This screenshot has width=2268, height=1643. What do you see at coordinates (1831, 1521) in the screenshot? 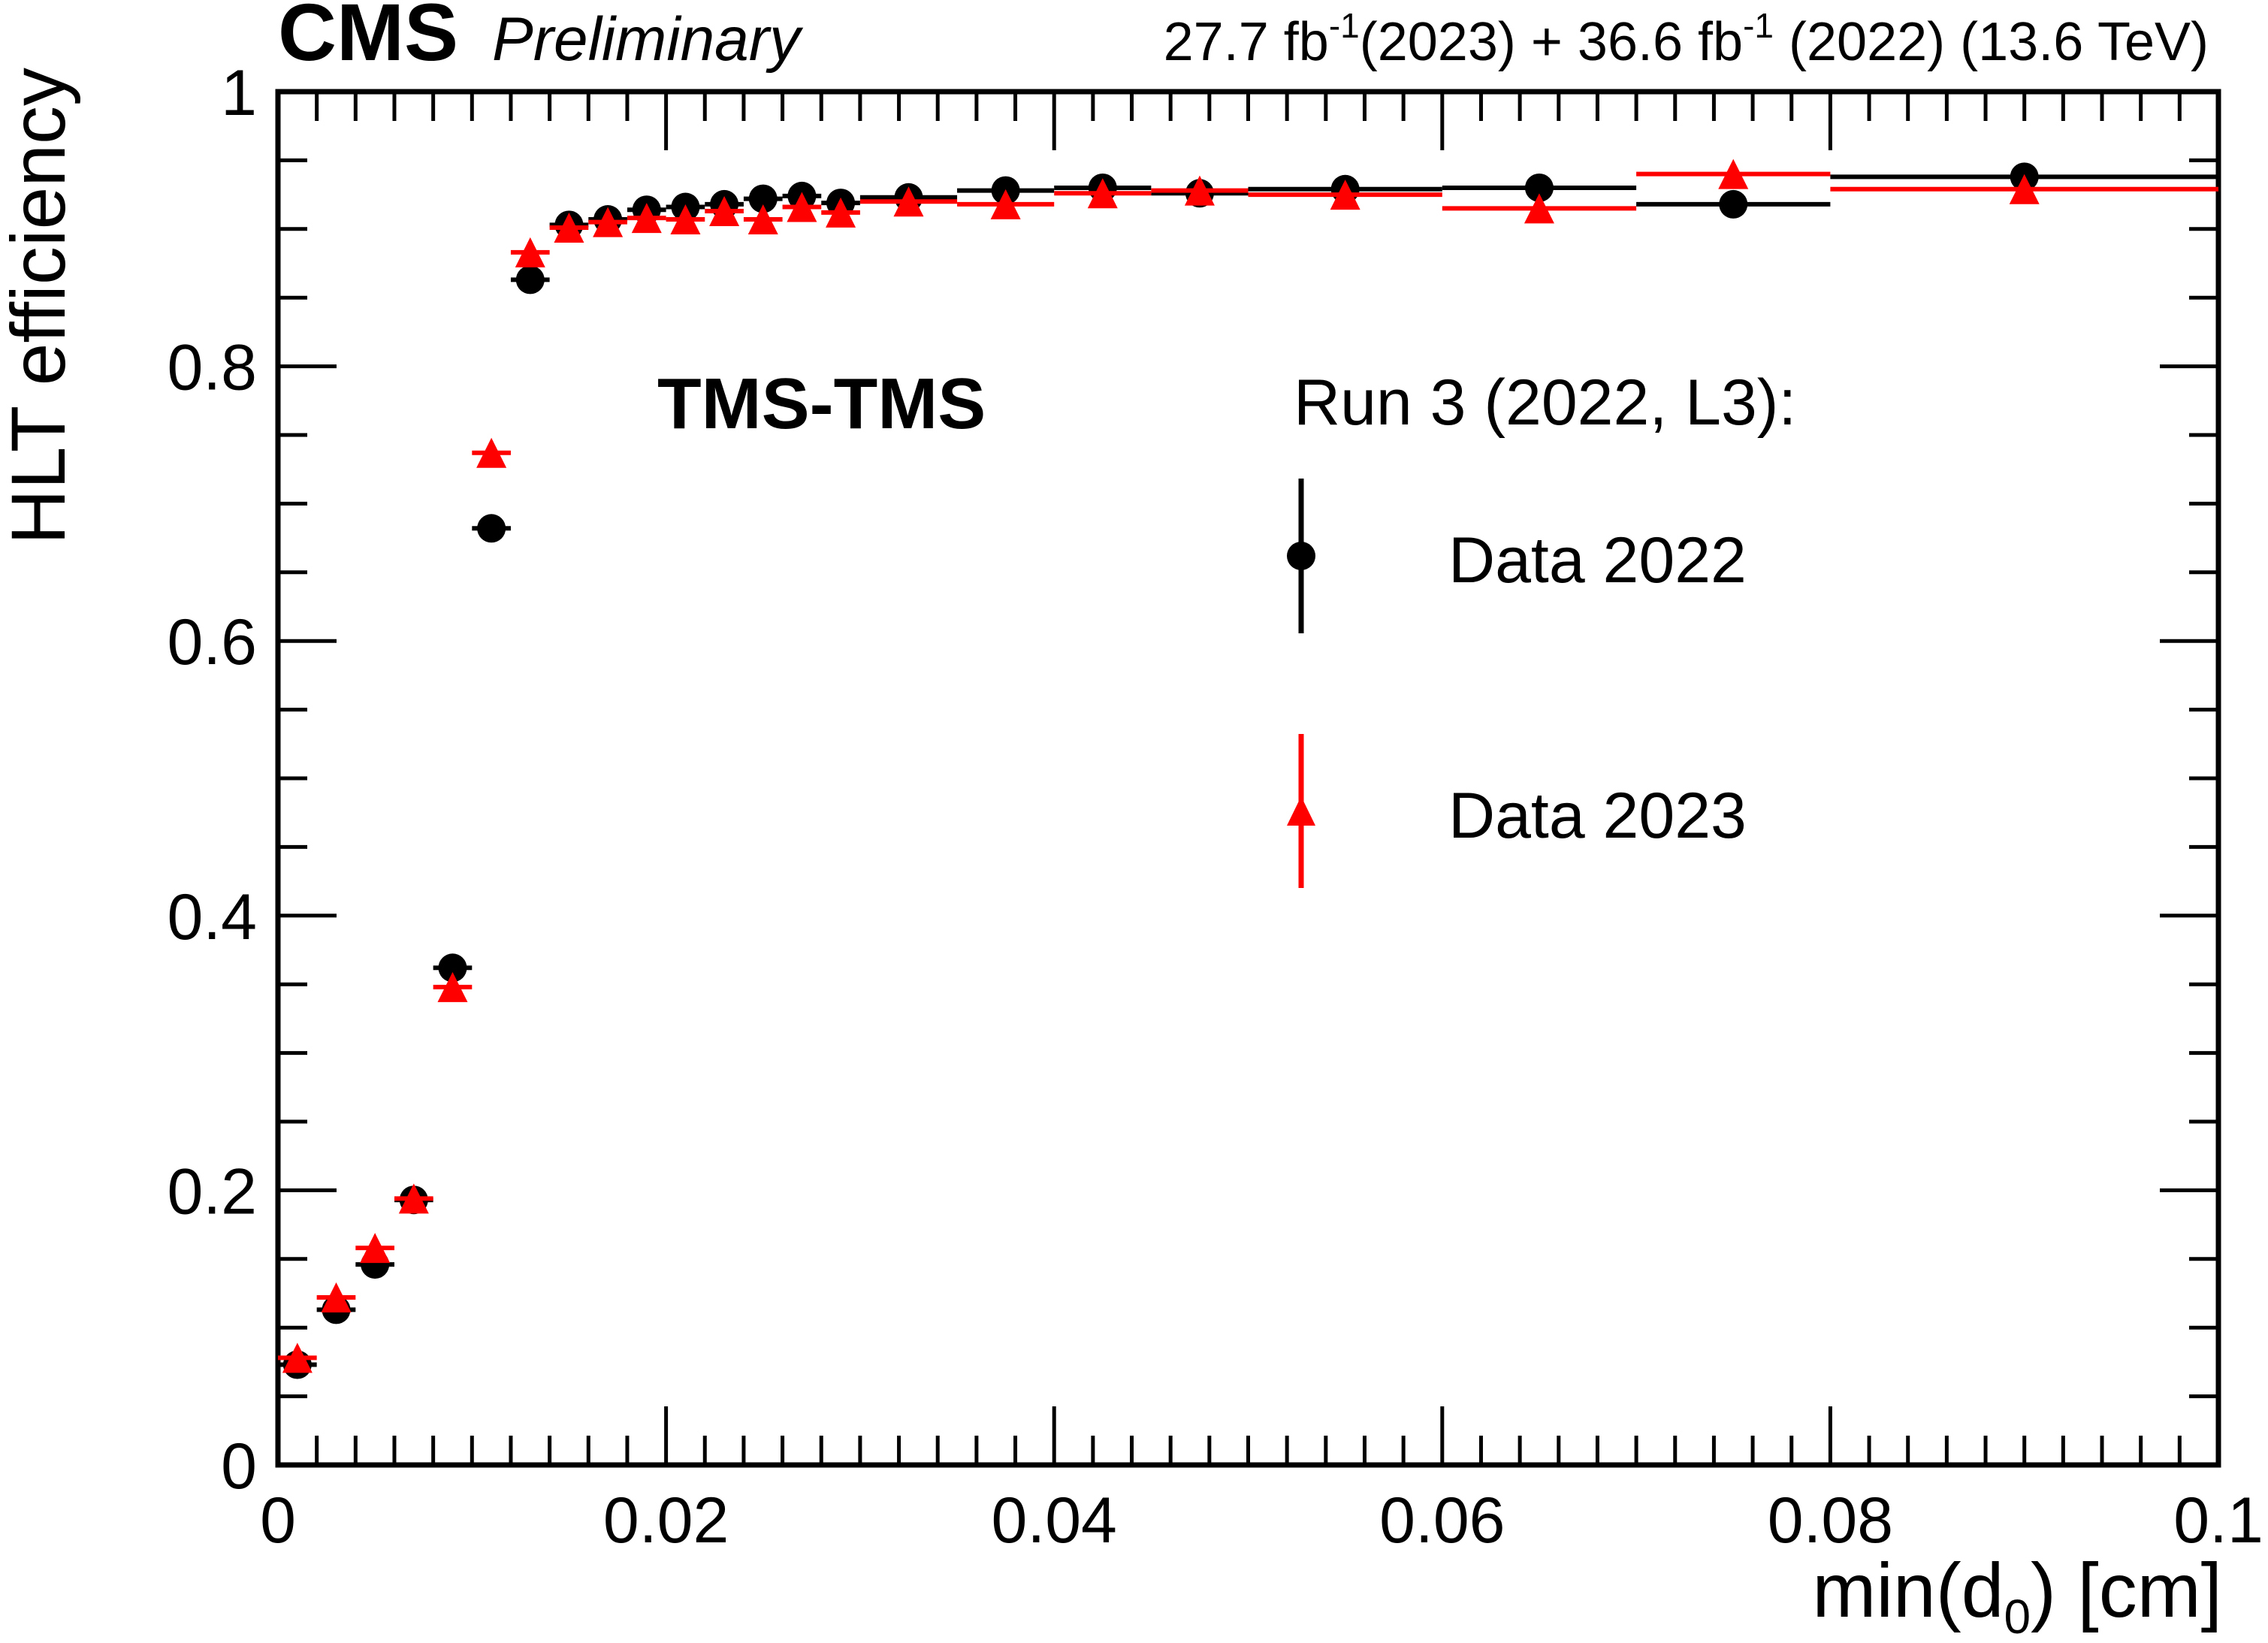
I see `x-tick-label: 0.08` at bounding box center [1831, 1521].